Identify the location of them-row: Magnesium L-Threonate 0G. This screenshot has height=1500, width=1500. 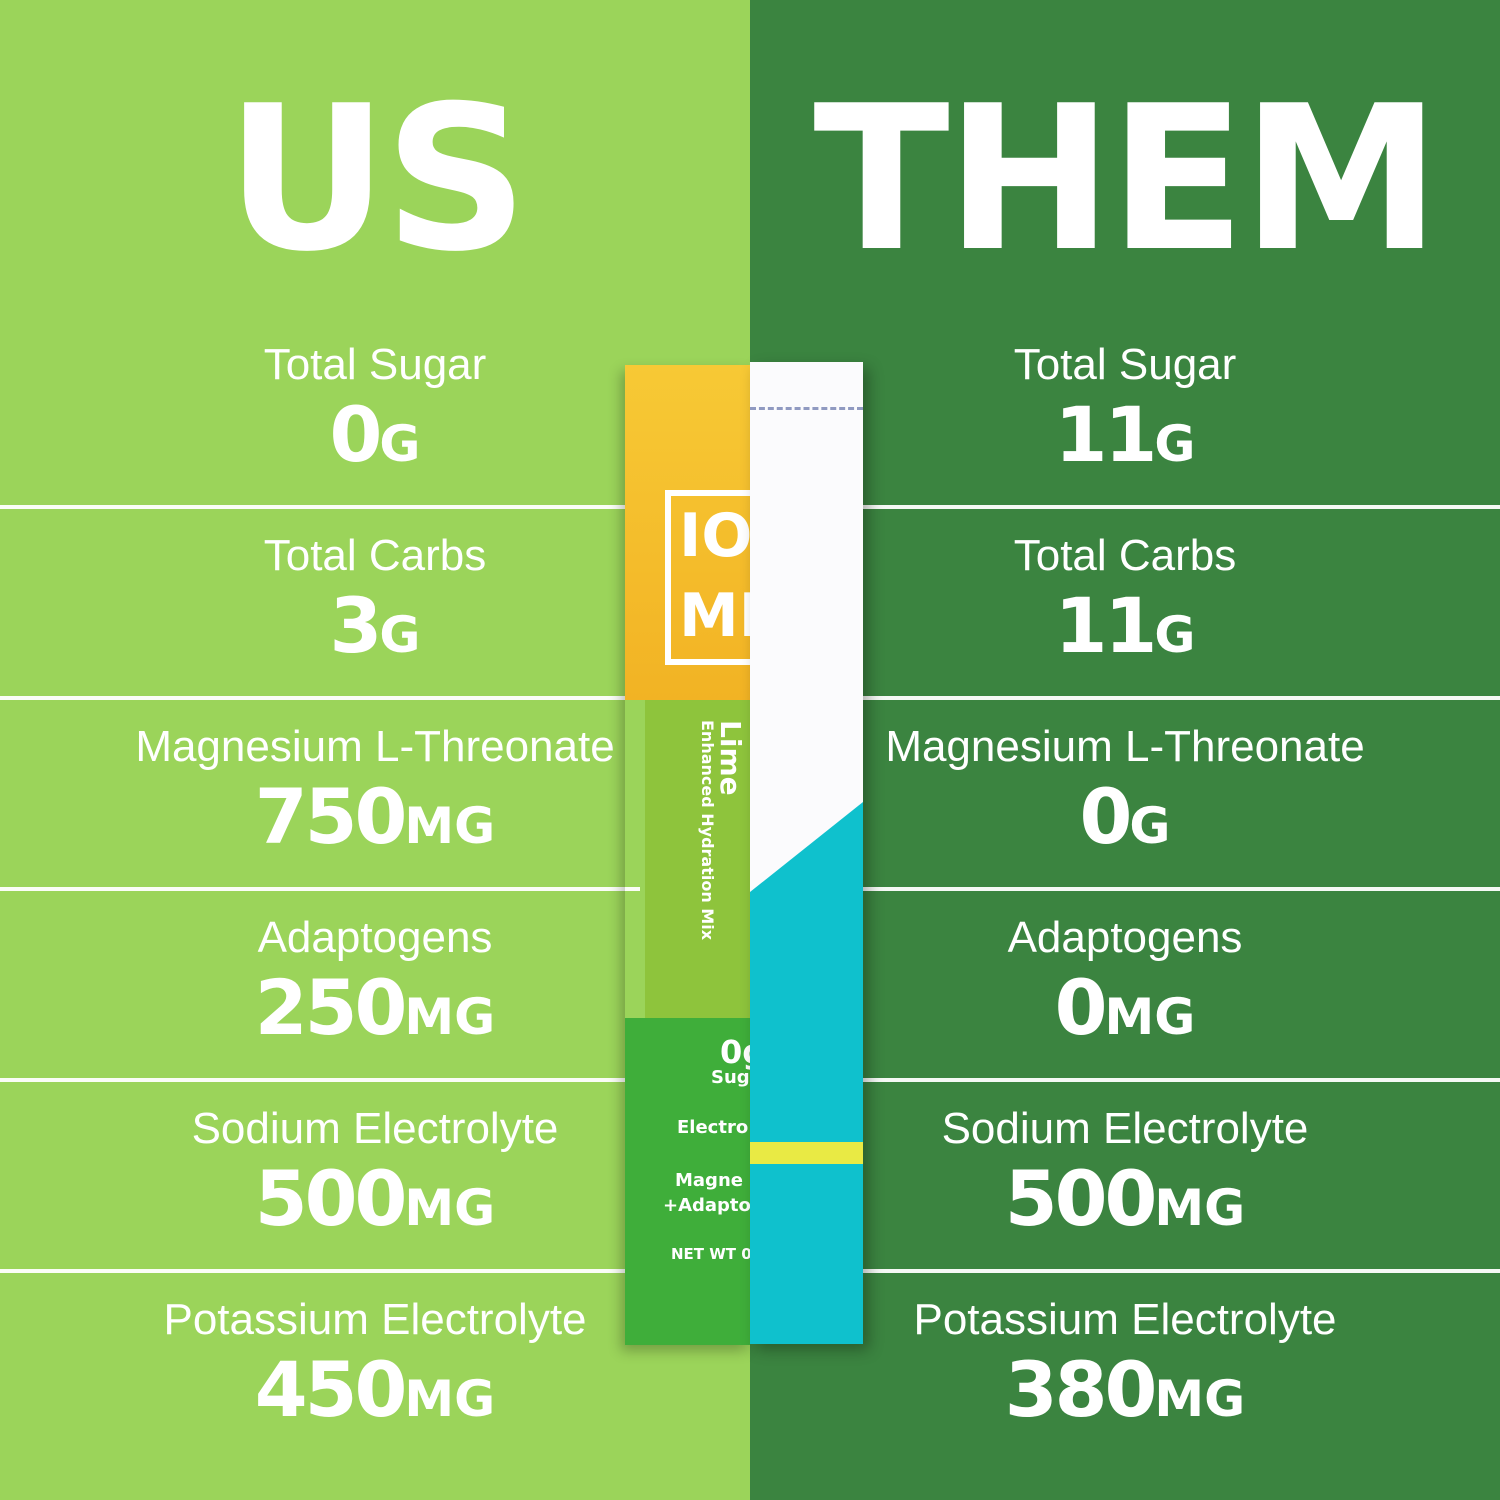
(1125, 796).